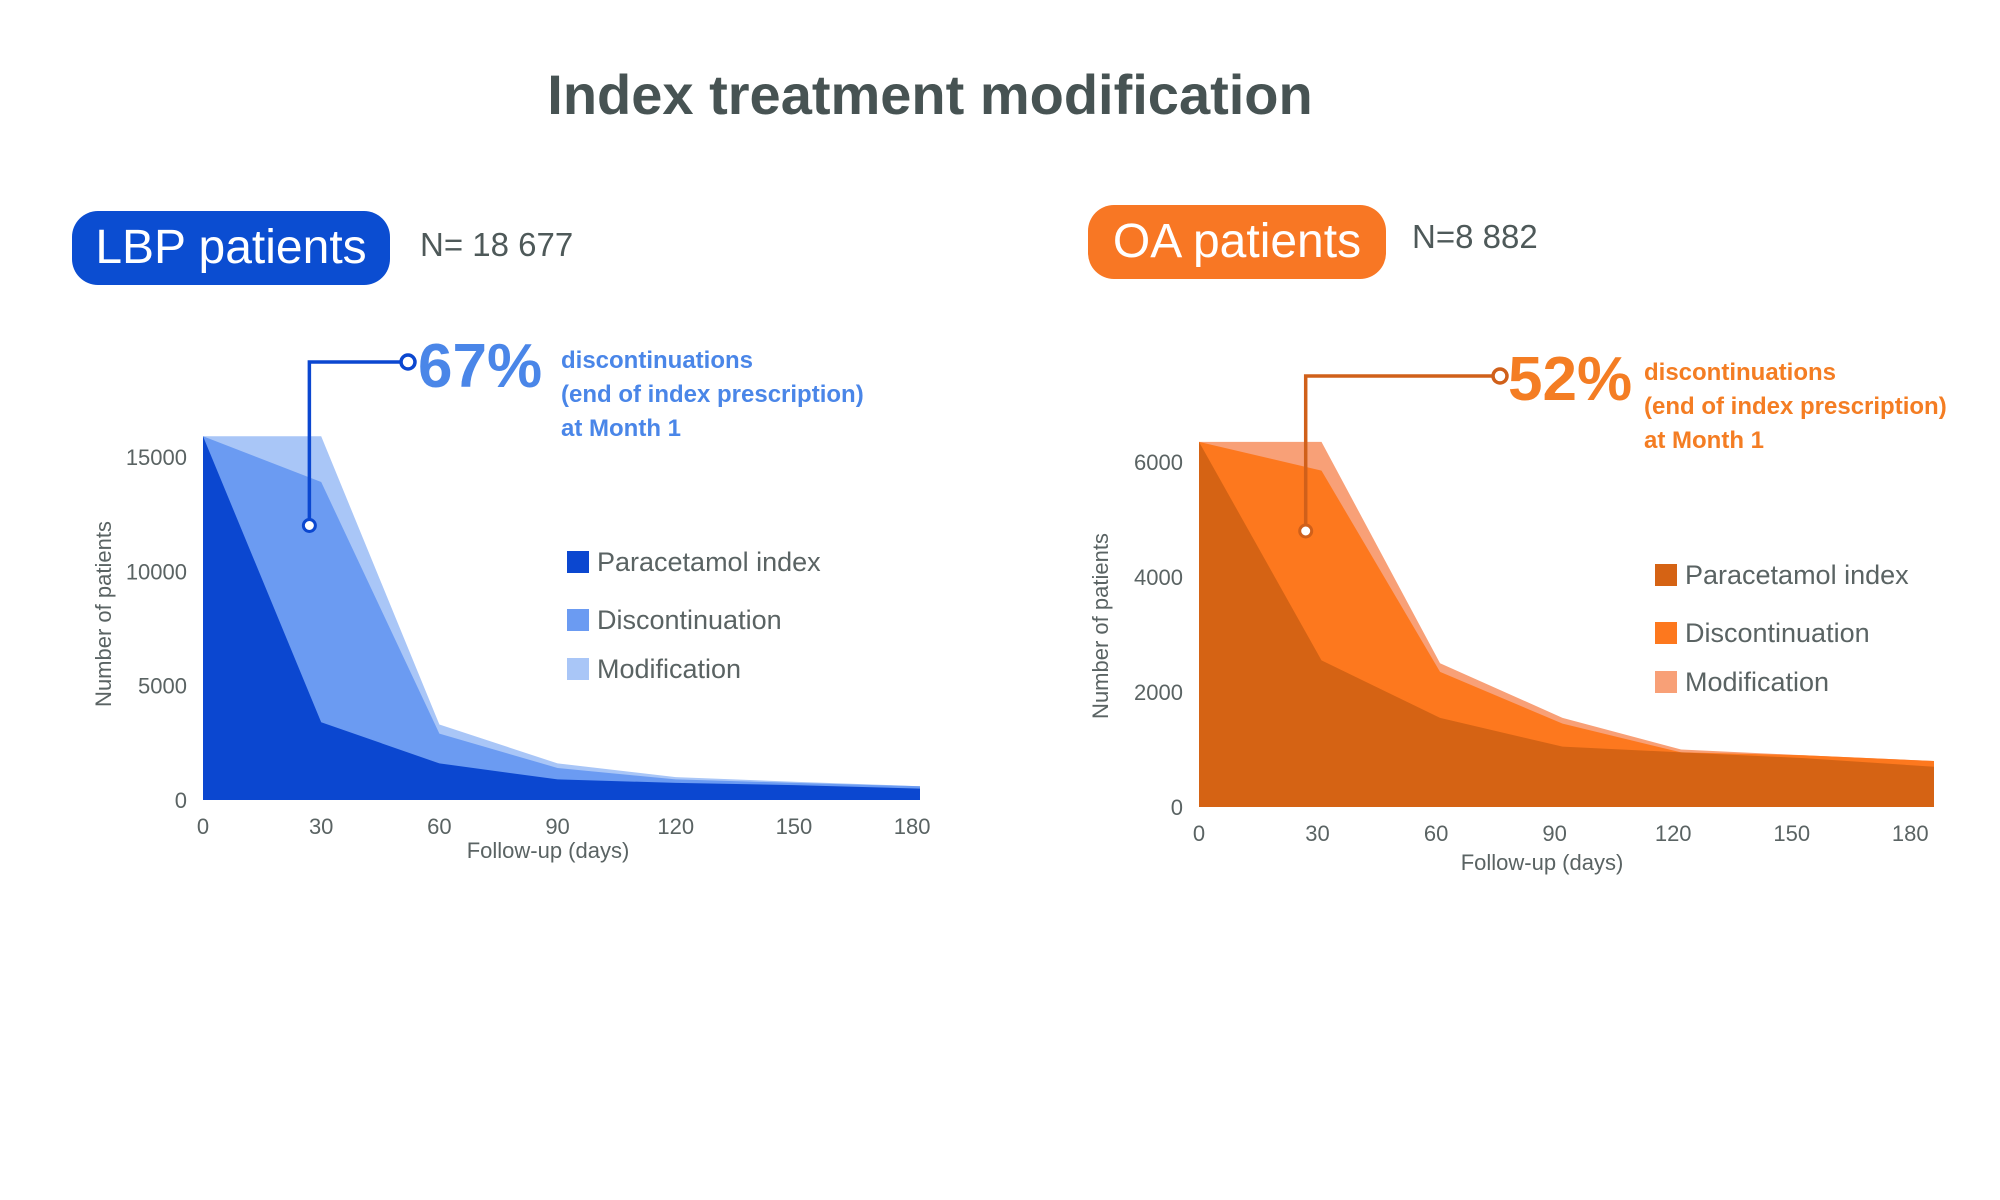  What do you see at coordinates (480, 366) in the screenshot?
I see `lbp-callout-value: 67%` at bounding box center [480, 366].